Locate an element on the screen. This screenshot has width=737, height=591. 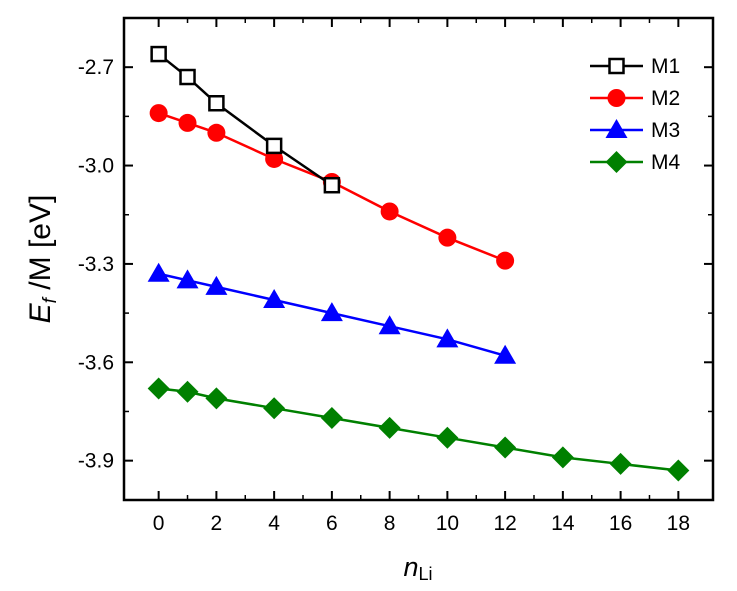
y-tick-label: -3.3 is located at coordinates (96, 264).